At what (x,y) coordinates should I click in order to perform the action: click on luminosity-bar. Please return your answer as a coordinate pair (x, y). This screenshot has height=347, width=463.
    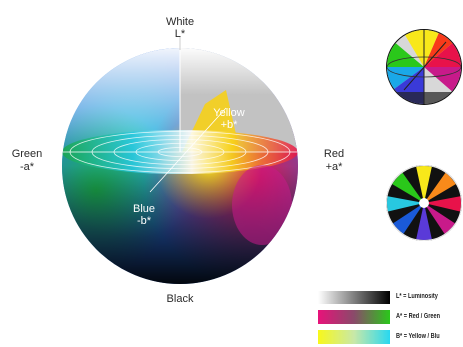
    Looking at the image, I should click on (354, 297).